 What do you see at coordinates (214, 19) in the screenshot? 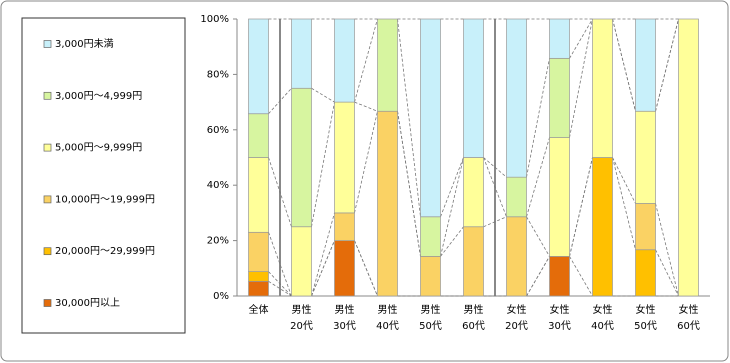
I see `y-tick-label: 100%` at bounding box center [214, 19].